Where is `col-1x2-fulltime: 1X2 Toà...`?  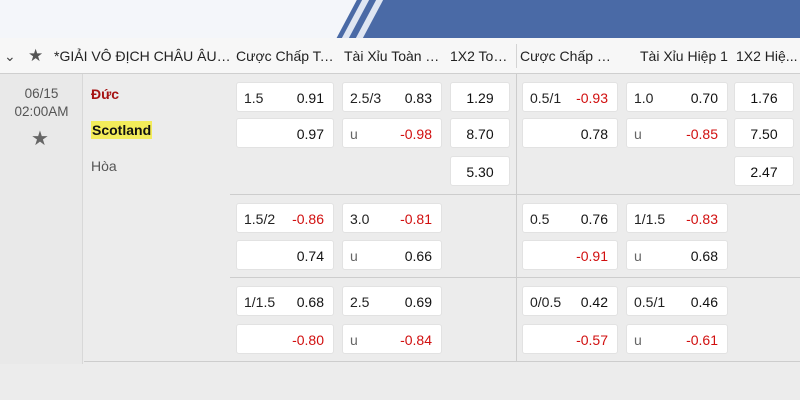 col-1x2-fulltime: 1X2 Toà... is located at coordinates (481, 56).